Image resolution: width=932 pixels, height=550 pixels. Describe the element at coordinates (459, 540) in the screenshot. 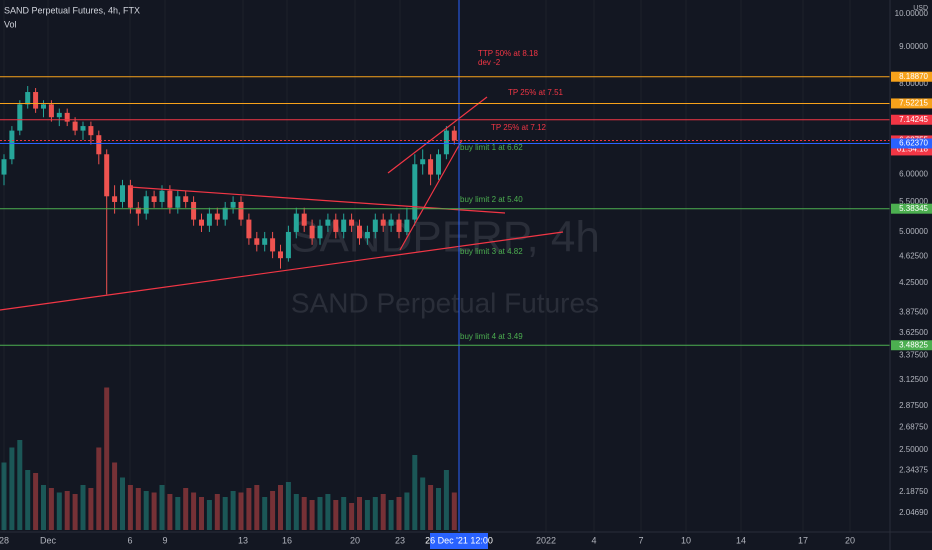

I see `crosshair-label: 26 Dec '21 12:00` at that location.